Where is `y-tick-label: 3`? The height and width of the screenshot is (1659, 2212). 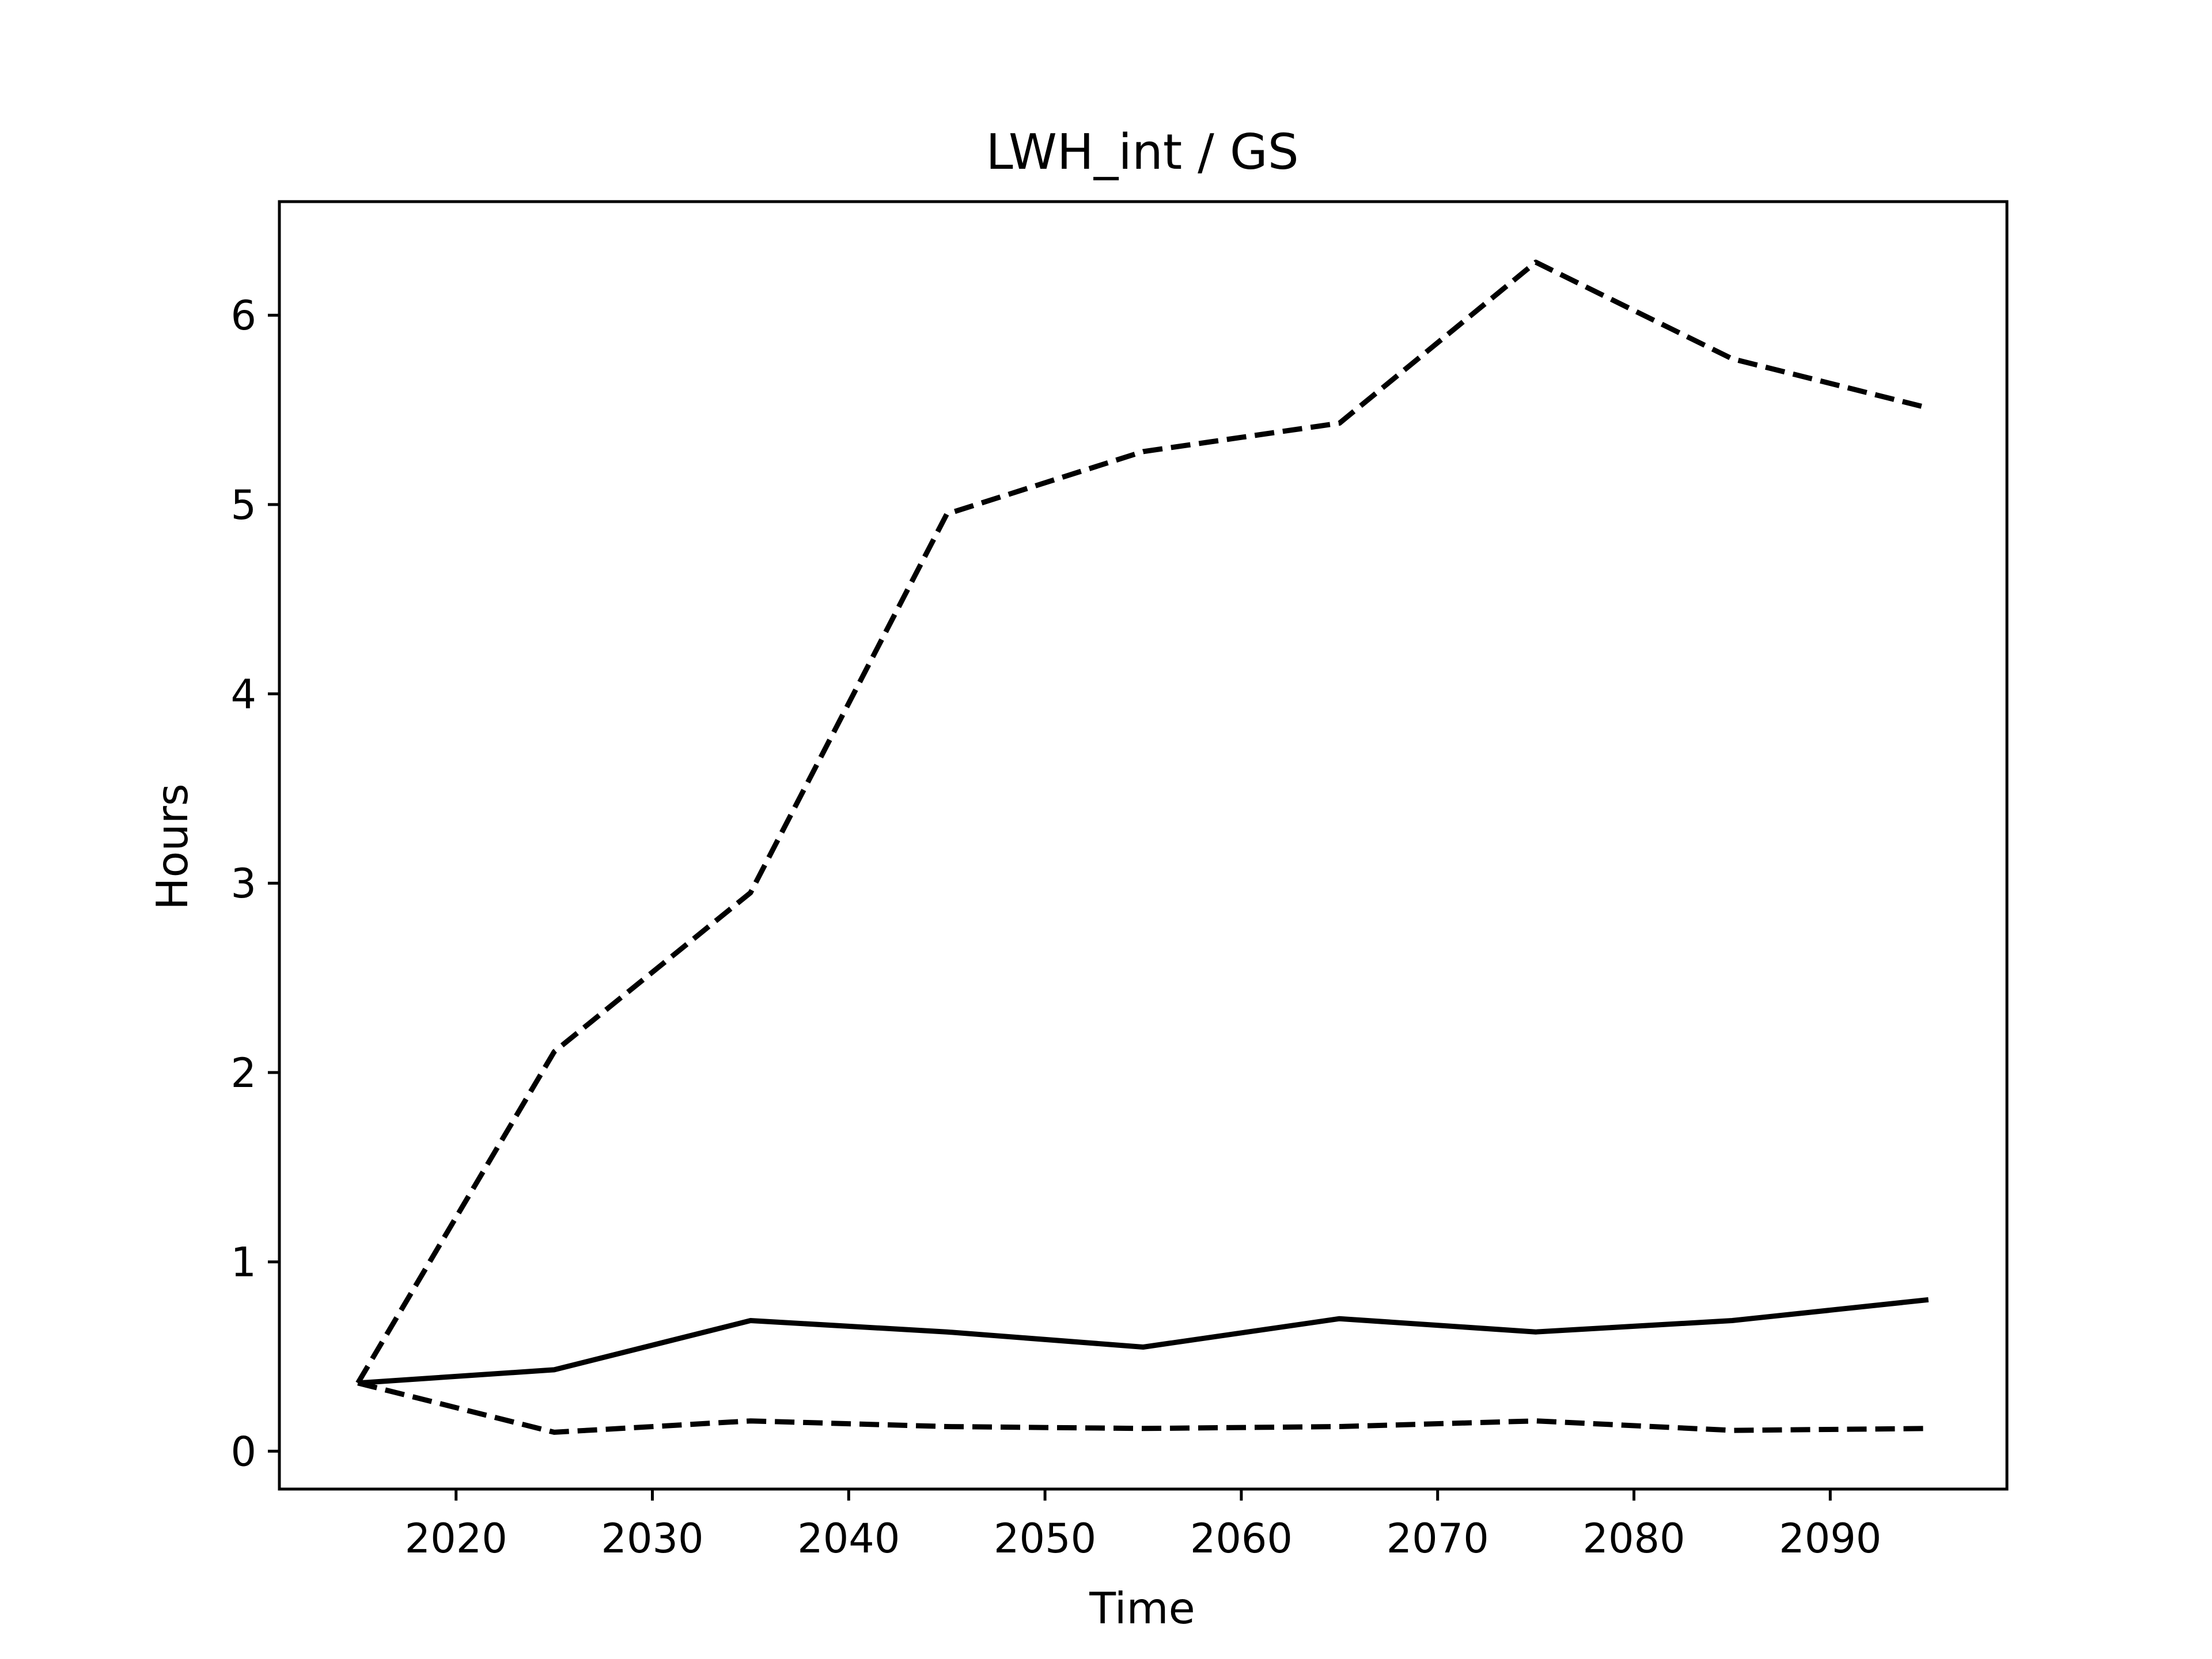
y-tick-label: 3 is located at coordinates (243, 883).